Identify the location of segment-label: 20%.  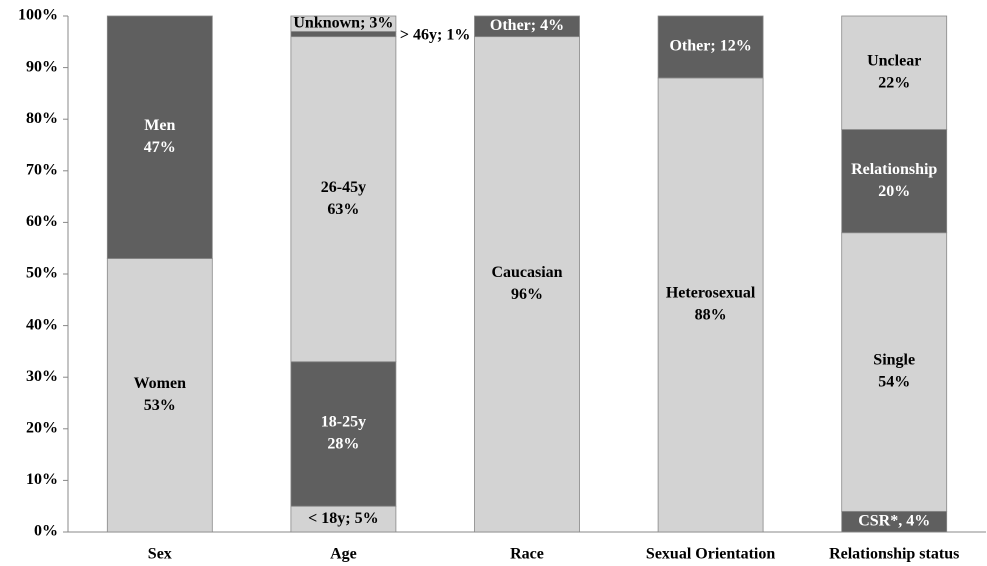
(894, 191).